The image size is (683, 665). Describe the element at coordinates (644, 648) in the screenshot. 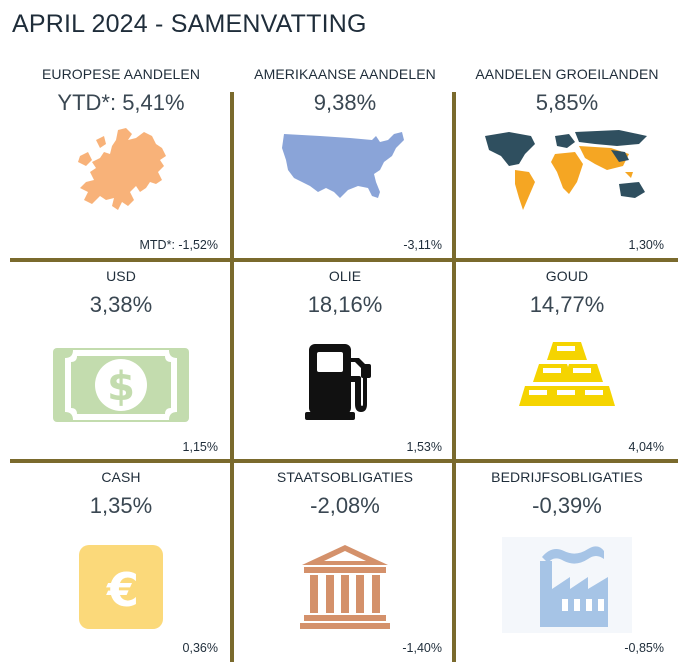

I see `cell-mtd-value: -0,85%` at that location.